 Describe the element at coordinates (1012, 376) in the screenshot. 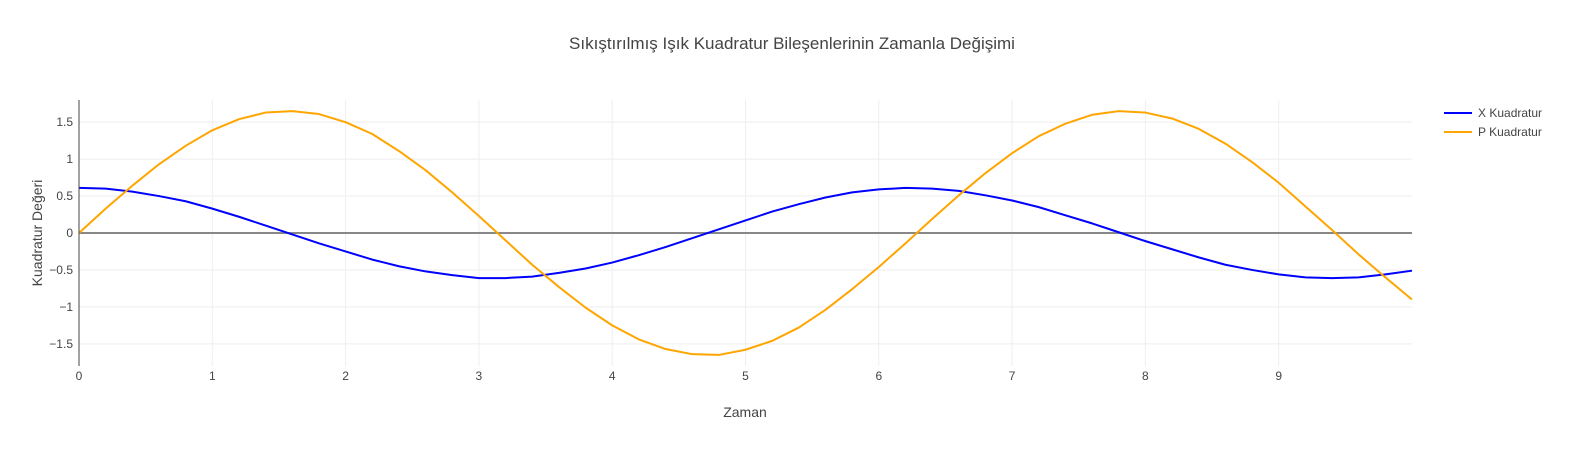

I see `x-tick-label: 7` at that location.